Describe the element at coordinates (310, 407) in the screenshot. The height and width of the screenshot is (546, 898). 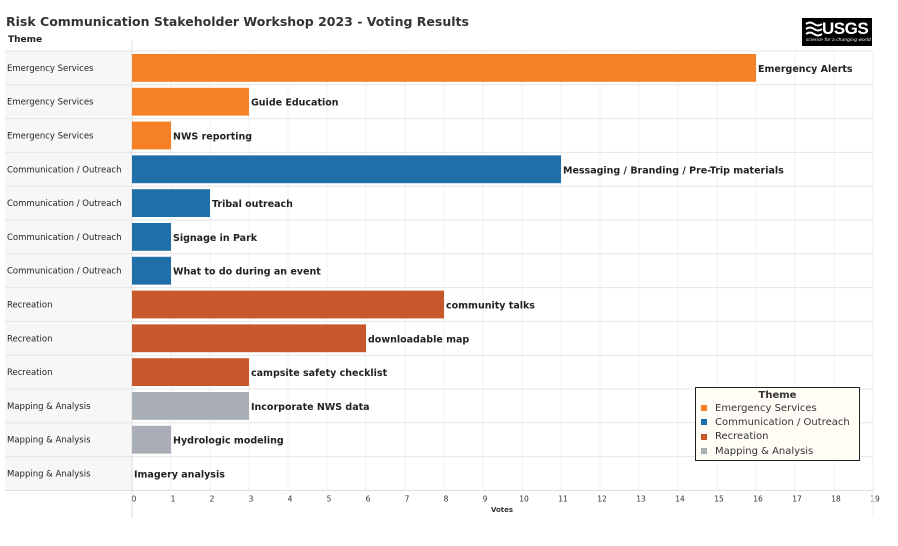
I see `bar-label: Incorporate NWS data` at that location.